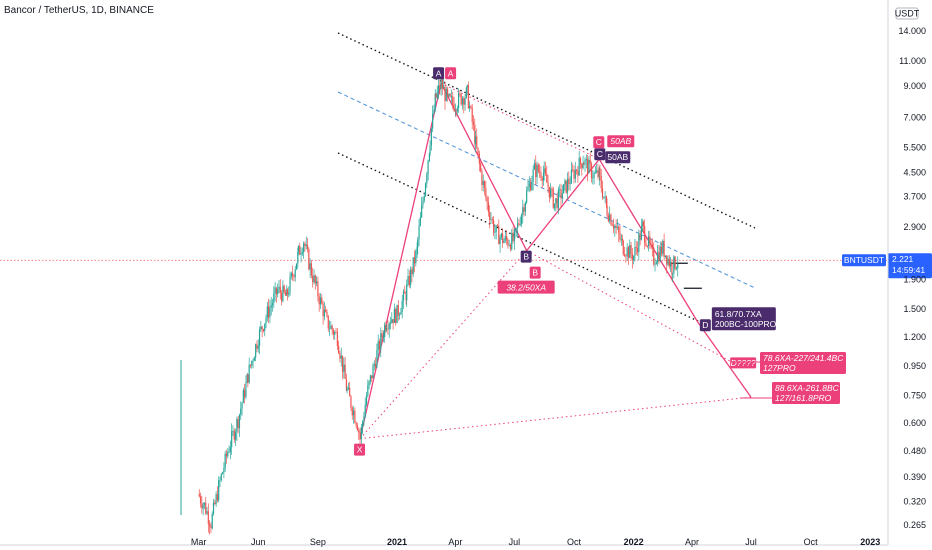 Image resolution: width=932 pixels, height=550 pixels. Describe the element at coordinates (455, 542) in the screenshot. I see `x-tick-label: Apr` at that location.